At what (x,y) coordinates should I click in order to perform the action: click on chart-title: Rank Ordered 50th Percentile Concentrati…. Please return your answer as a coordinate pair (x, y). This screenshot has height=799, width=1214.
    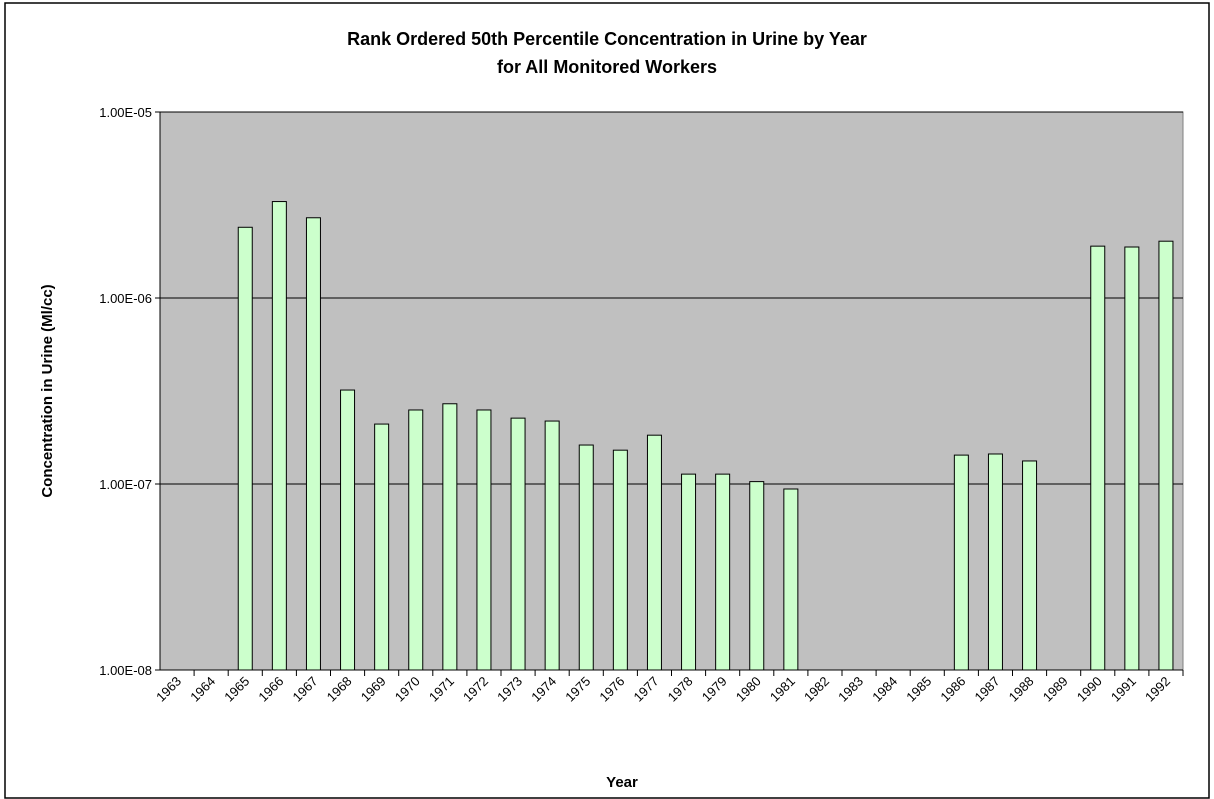
    Looking at the image, I should click on (607, 39).